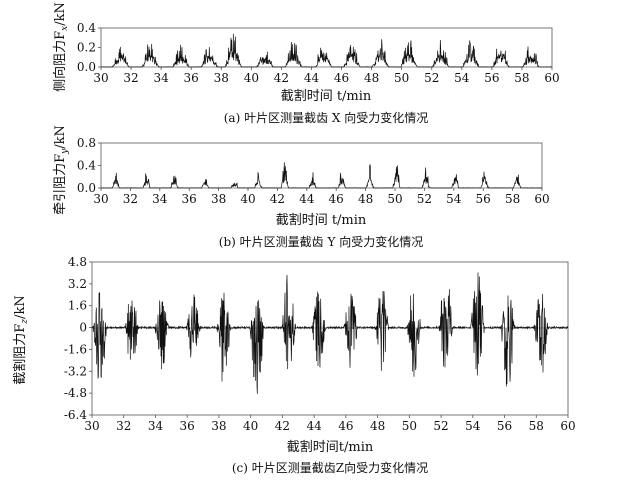 The image size is (631, 482). What do you see at coordinates (75, 349) in the screenshot?
I see `y-tick-label: -1.6` at bounding box center [75, 349].